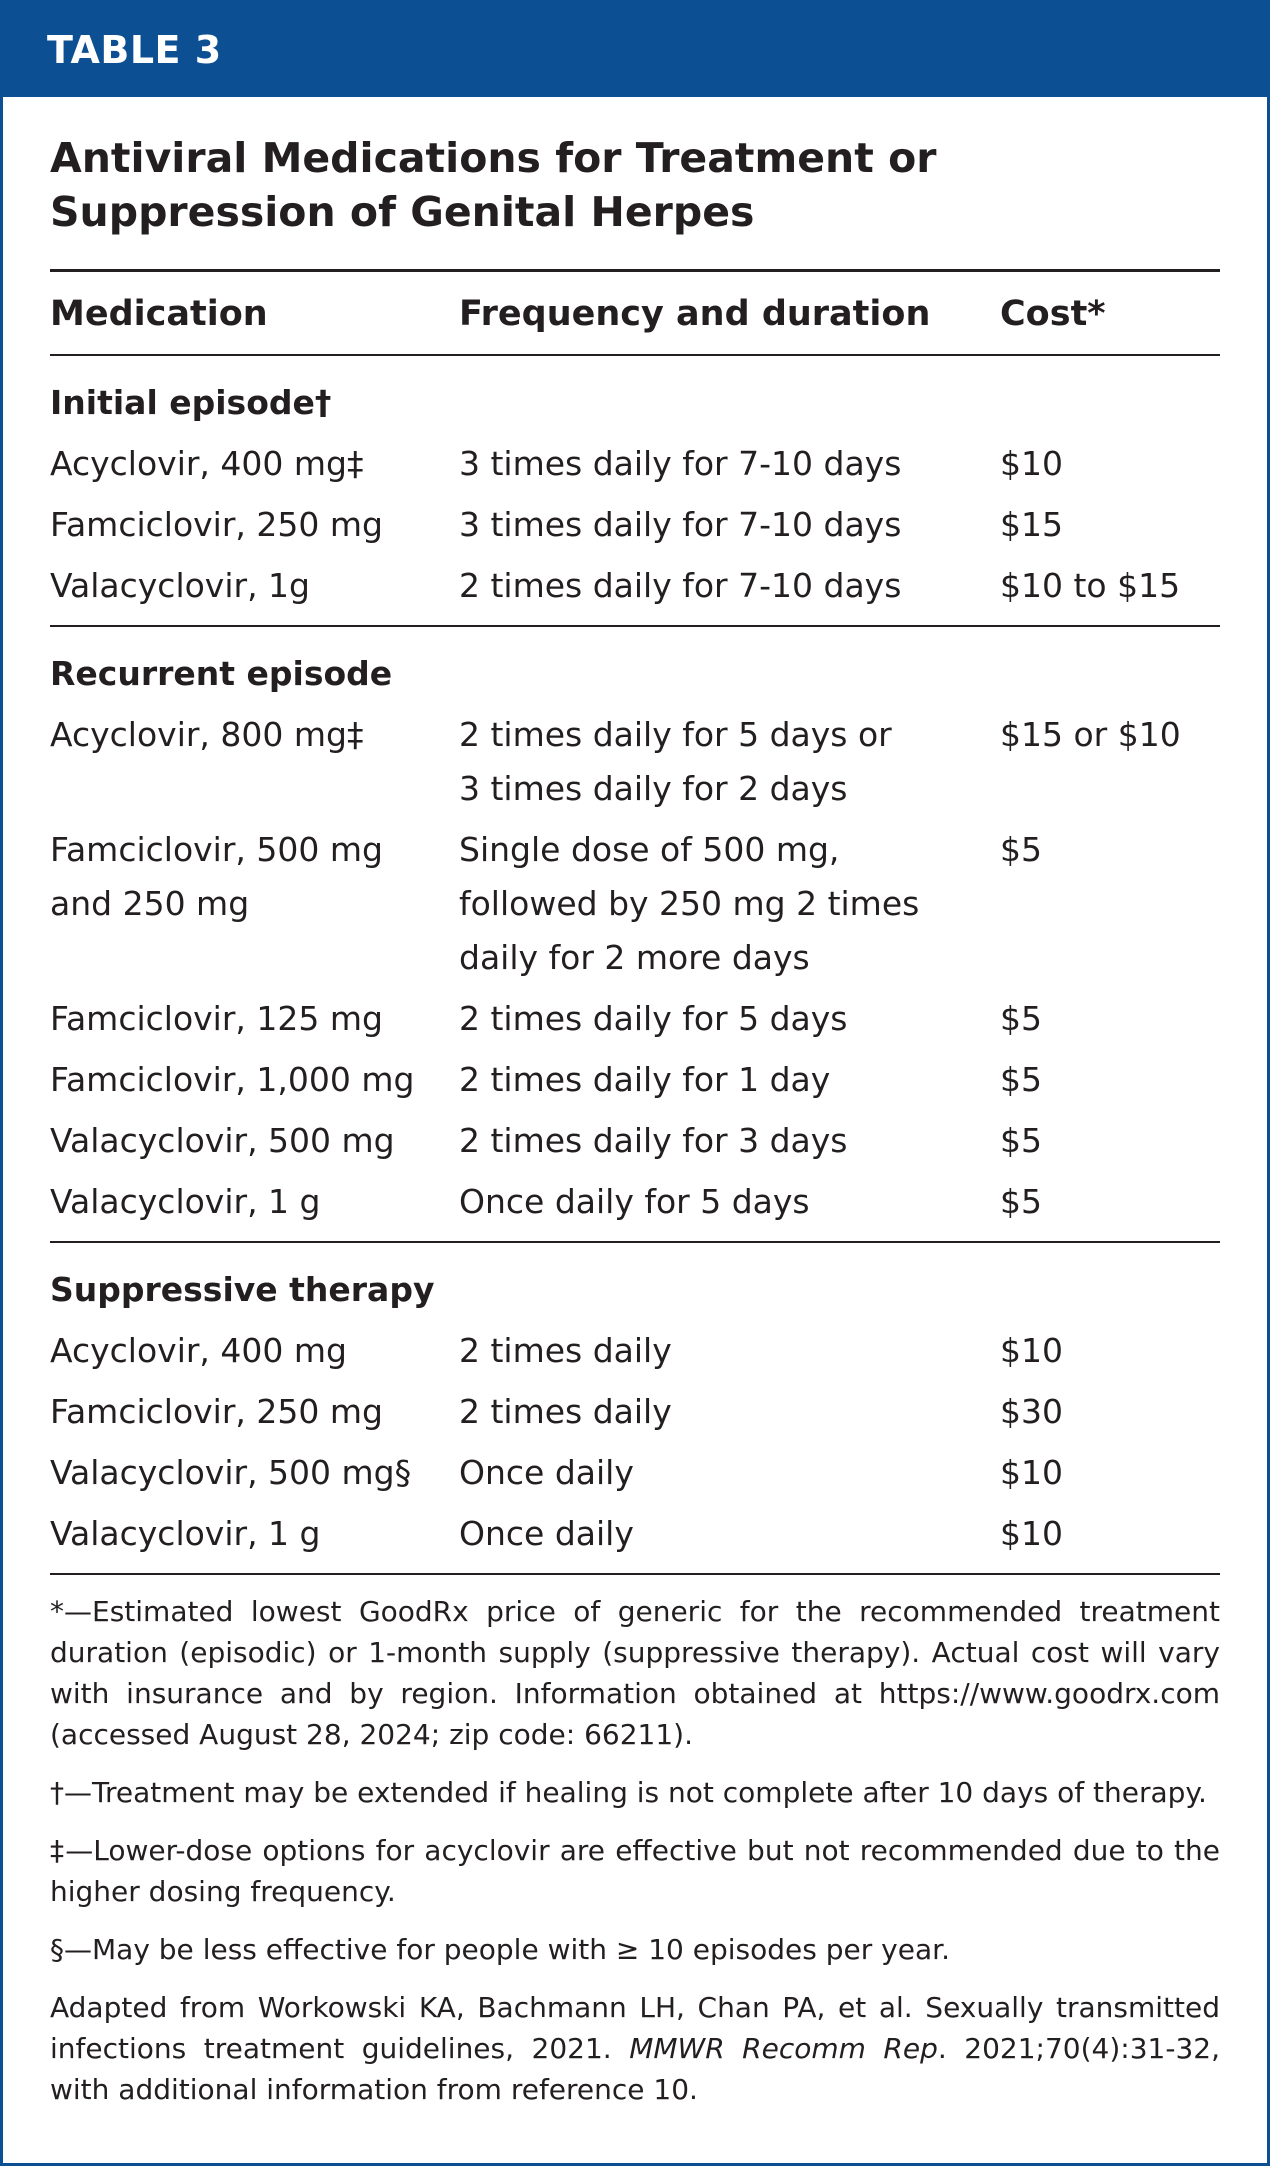 This screenshot has width=1270, height=2166. I want to click on cell: Valacyclovir, 500 mg, so click(222, 1140).